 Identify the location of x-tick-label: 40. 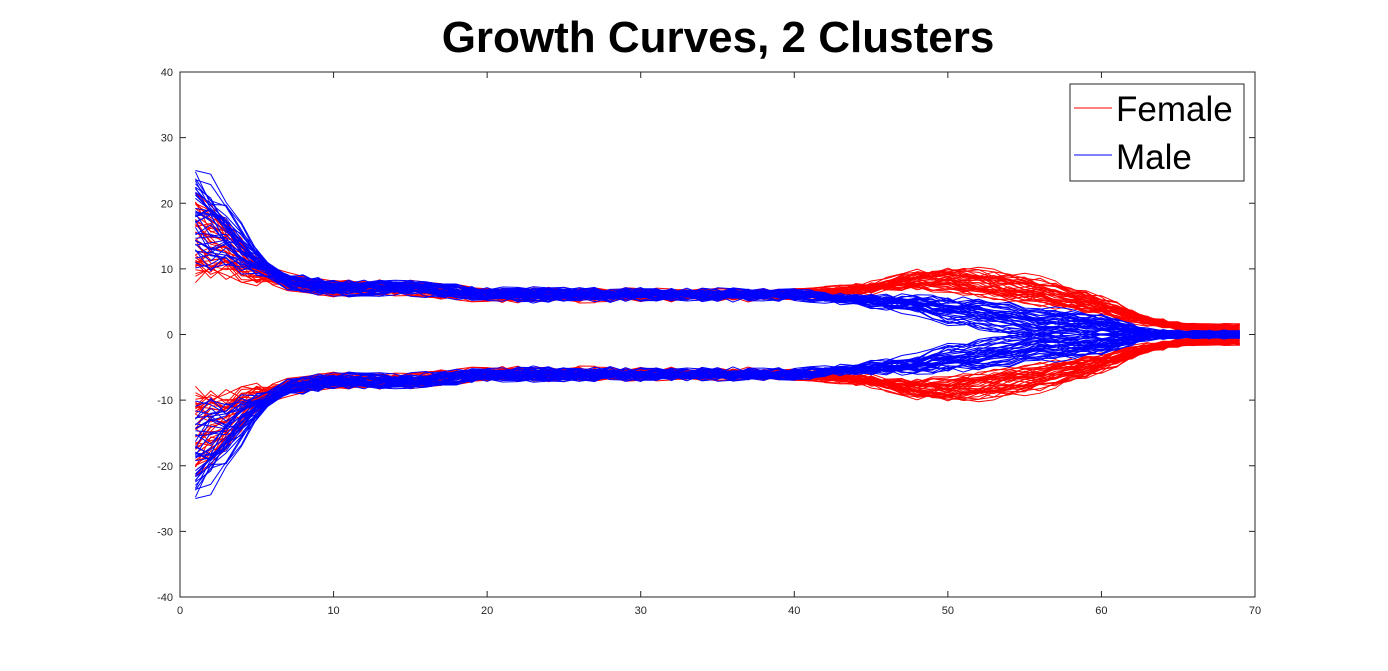
(794, 611).